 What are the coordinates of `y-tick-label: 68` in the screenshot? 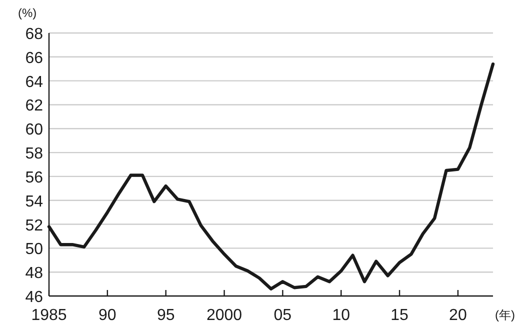 It's located at (34, 34).